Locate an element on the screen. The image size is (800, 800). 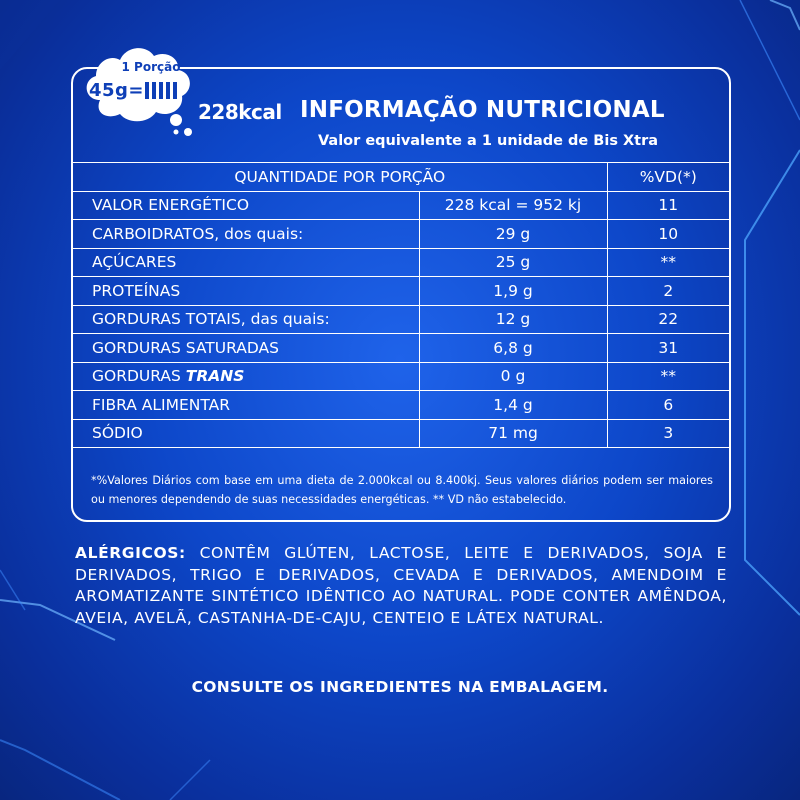
nutrient-quantity: 1,9 g is located at coordinates (512, 291).